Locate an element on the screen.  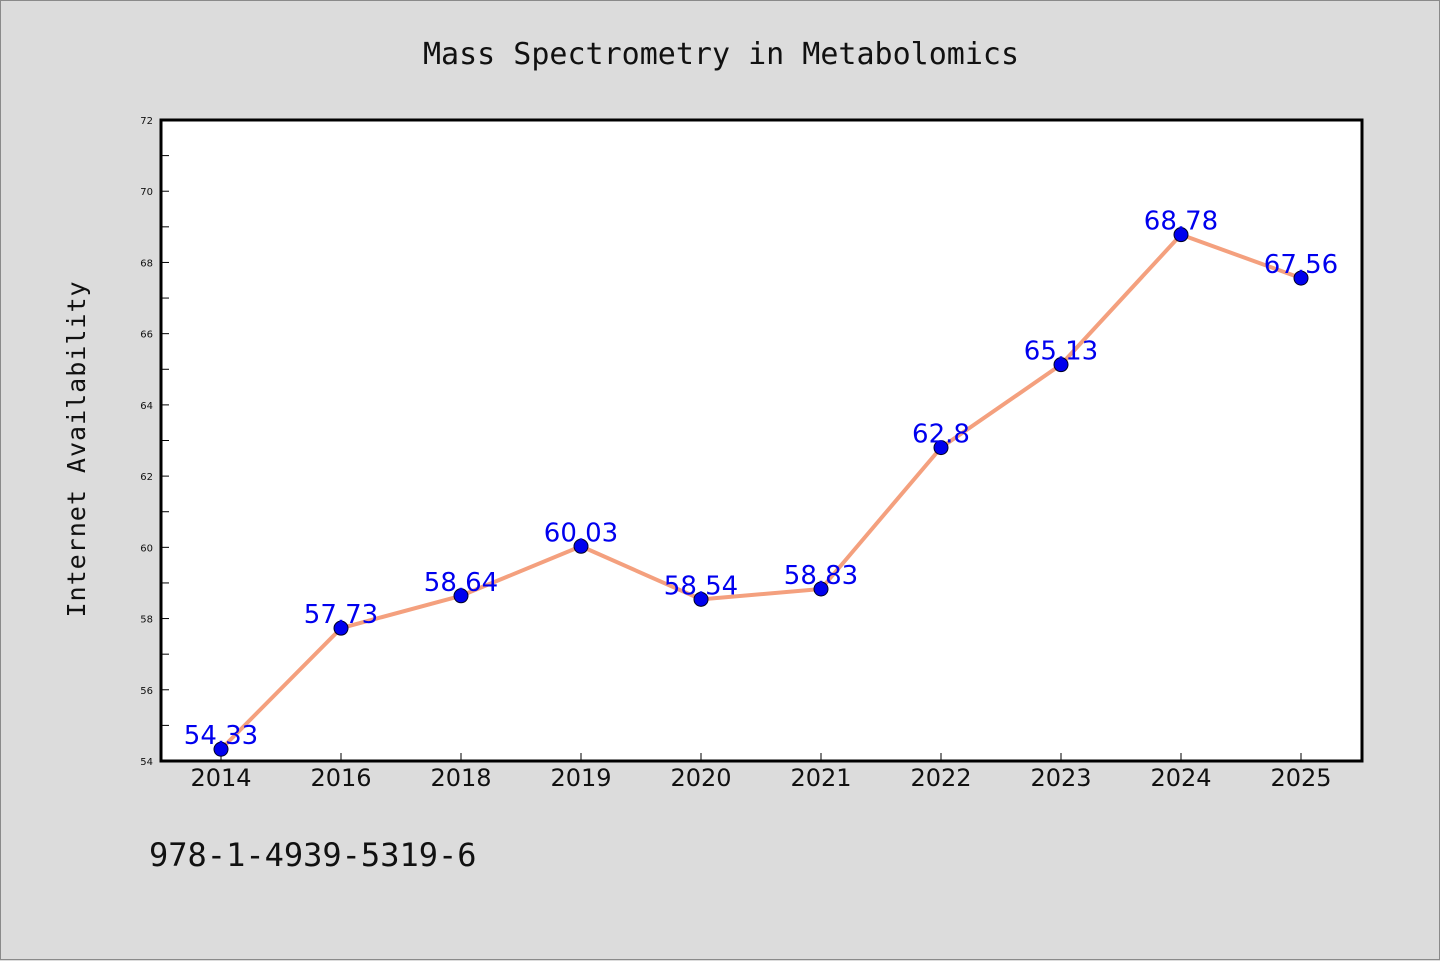
x-tick-label: 2021 is located at coordinates (820, 778).